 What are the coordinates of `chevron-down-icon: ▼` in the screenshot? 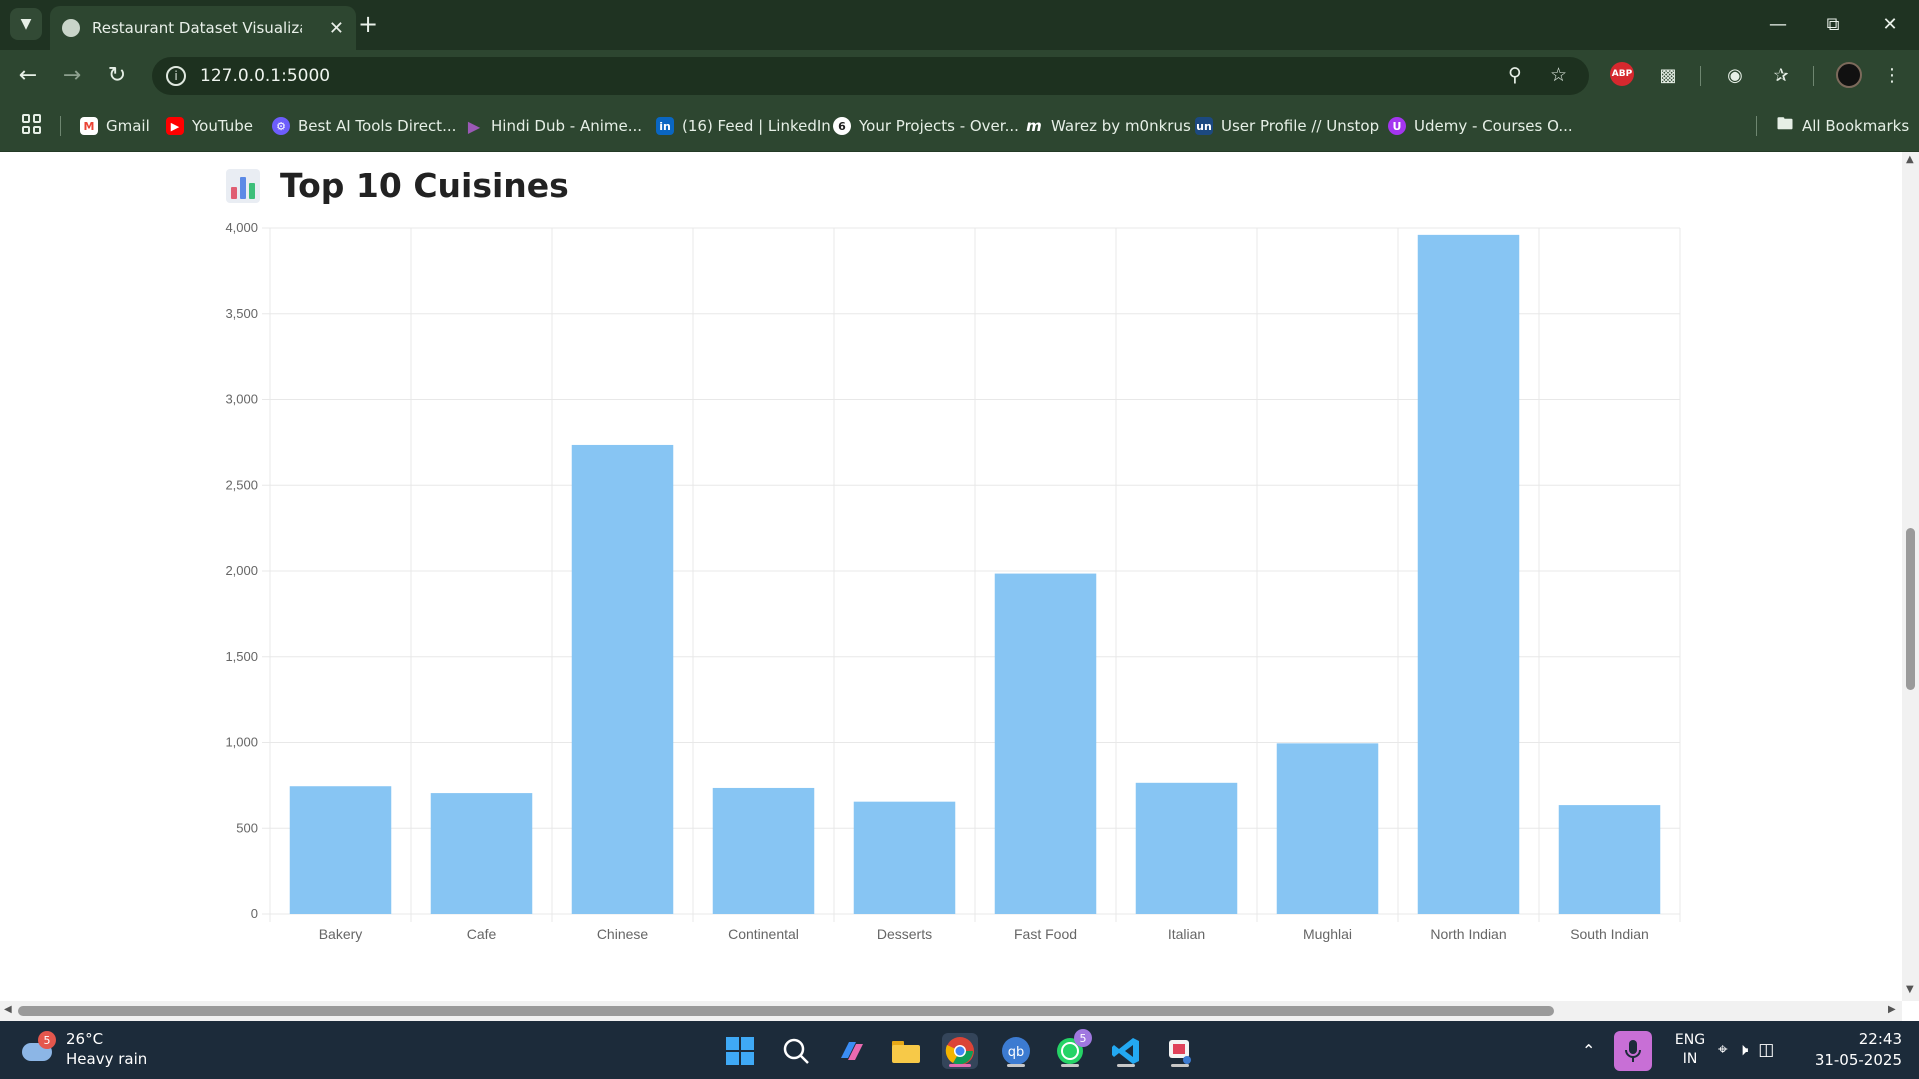 It's located at (26, 24).